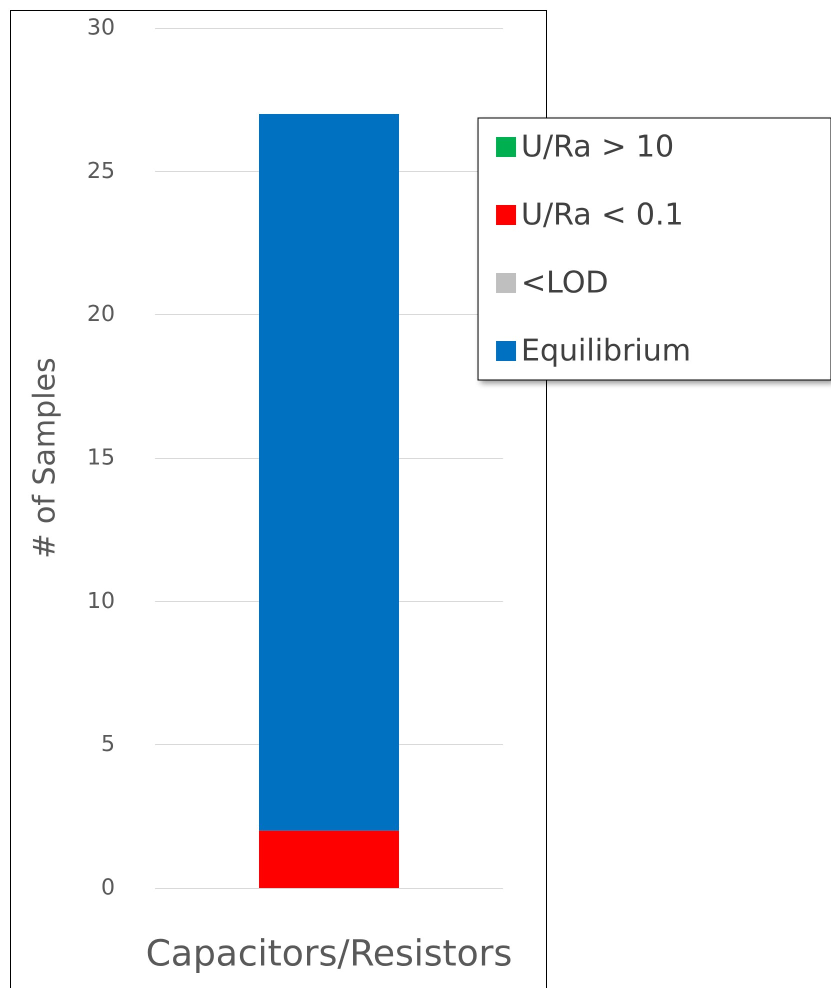 The height and width of the screenshot is (988, 831). What do you see at coordinates (329, 954) in the screenshot?
I see `x-tick-label: Capacitors/Resistors` at bounding box center [329, 954].